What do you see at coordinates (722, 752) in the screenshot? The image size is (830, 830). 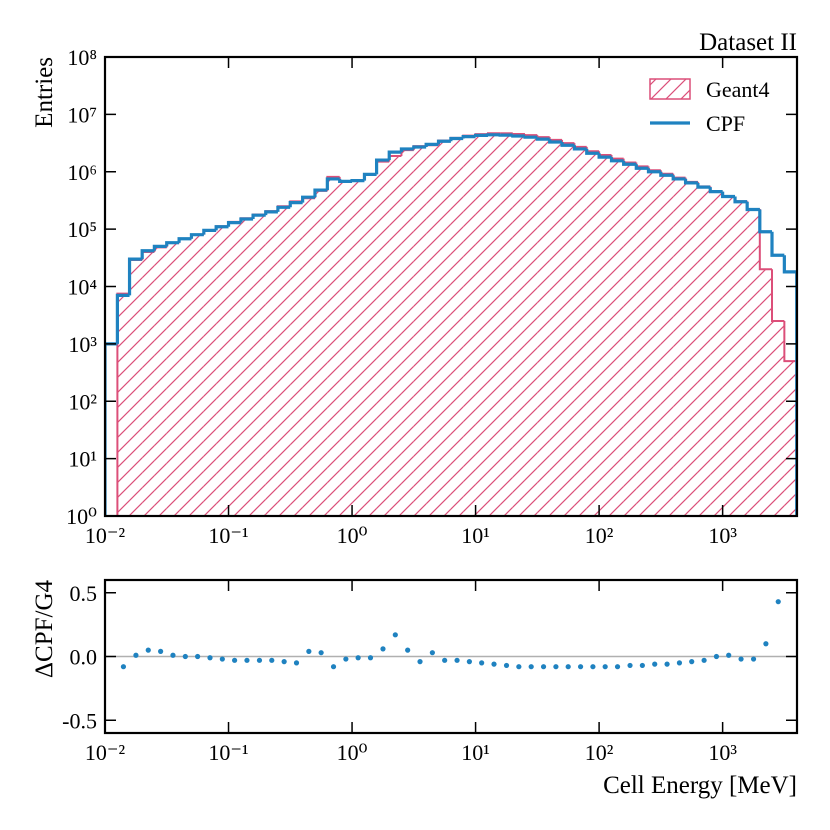 I see `x-tick-label: 10³` at bounding box center [722, 752].